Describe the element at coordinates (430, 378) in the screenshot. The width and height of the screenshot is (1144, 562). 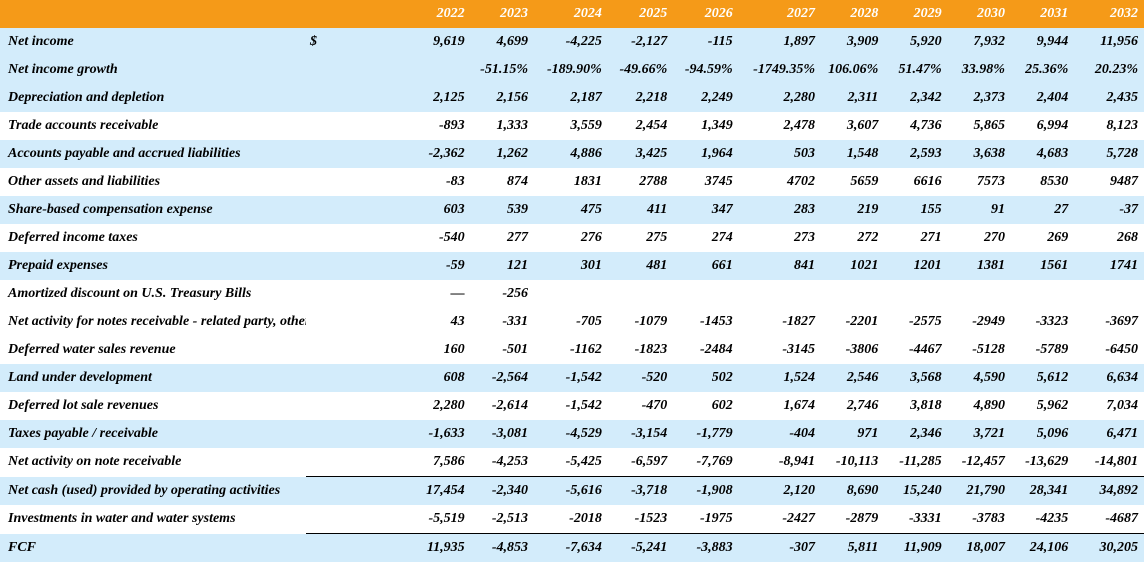
I see `value-cell: 608` at that location.